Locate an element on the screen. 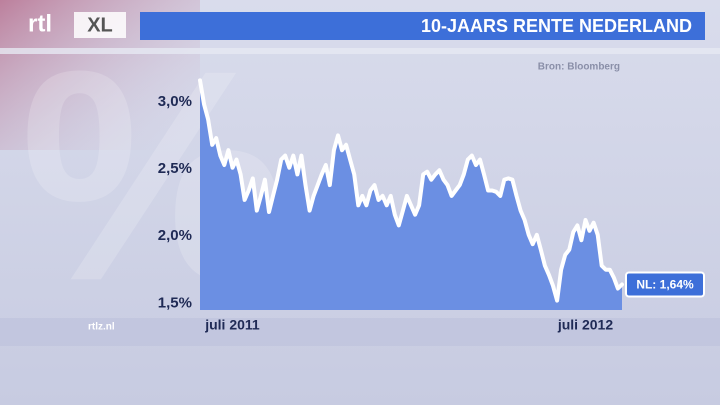 The height and width of the screenshot is (410, 720). title-bar is located at coordinates (422, 26).